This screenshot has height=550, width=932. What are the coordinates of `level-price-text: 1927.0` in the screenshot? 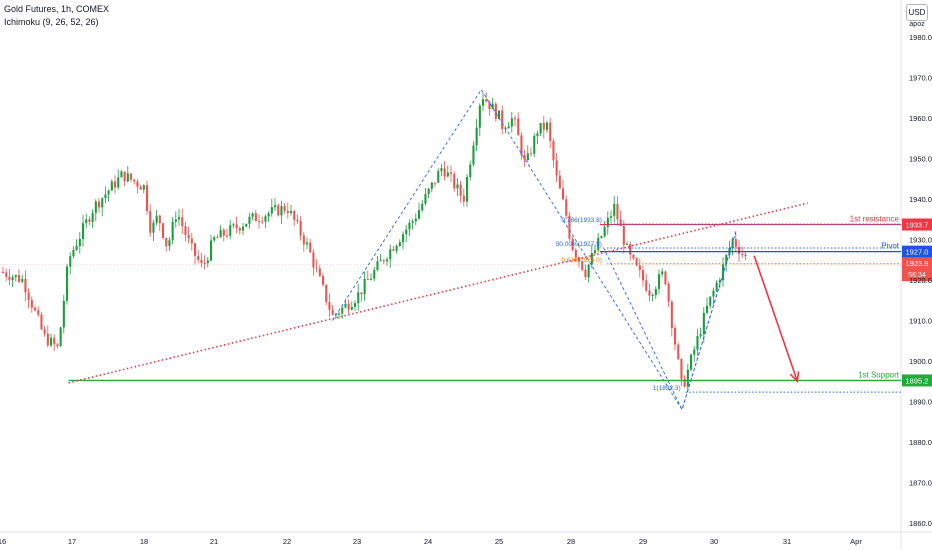 It's located at (917, 252).